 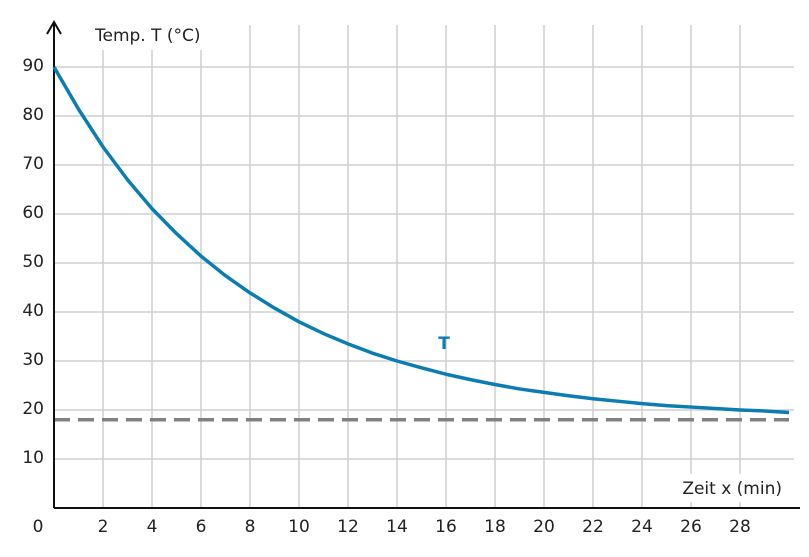 What do you see at coordinates (299, 527) in the screenshot?
I see `x-tick-label: 10` at bounding box center [299, 527].